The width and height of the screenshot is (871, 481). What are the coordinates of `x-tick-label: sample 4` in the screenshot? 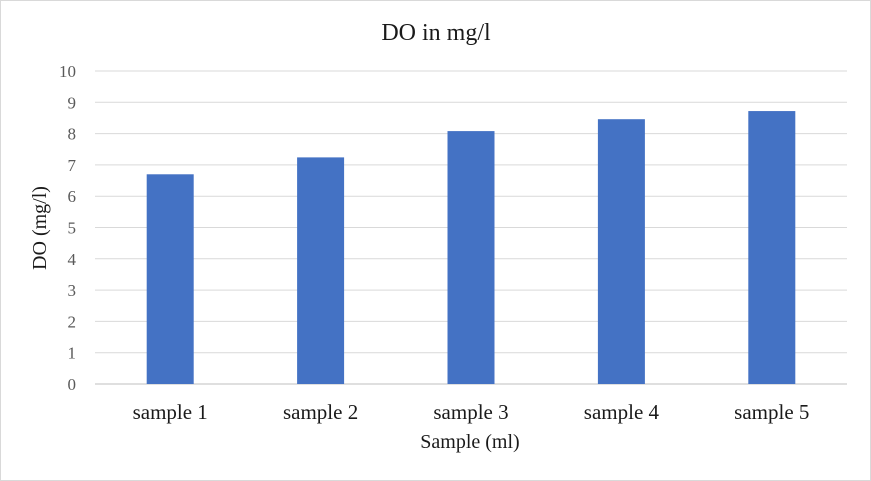 It's located at (622, 412).